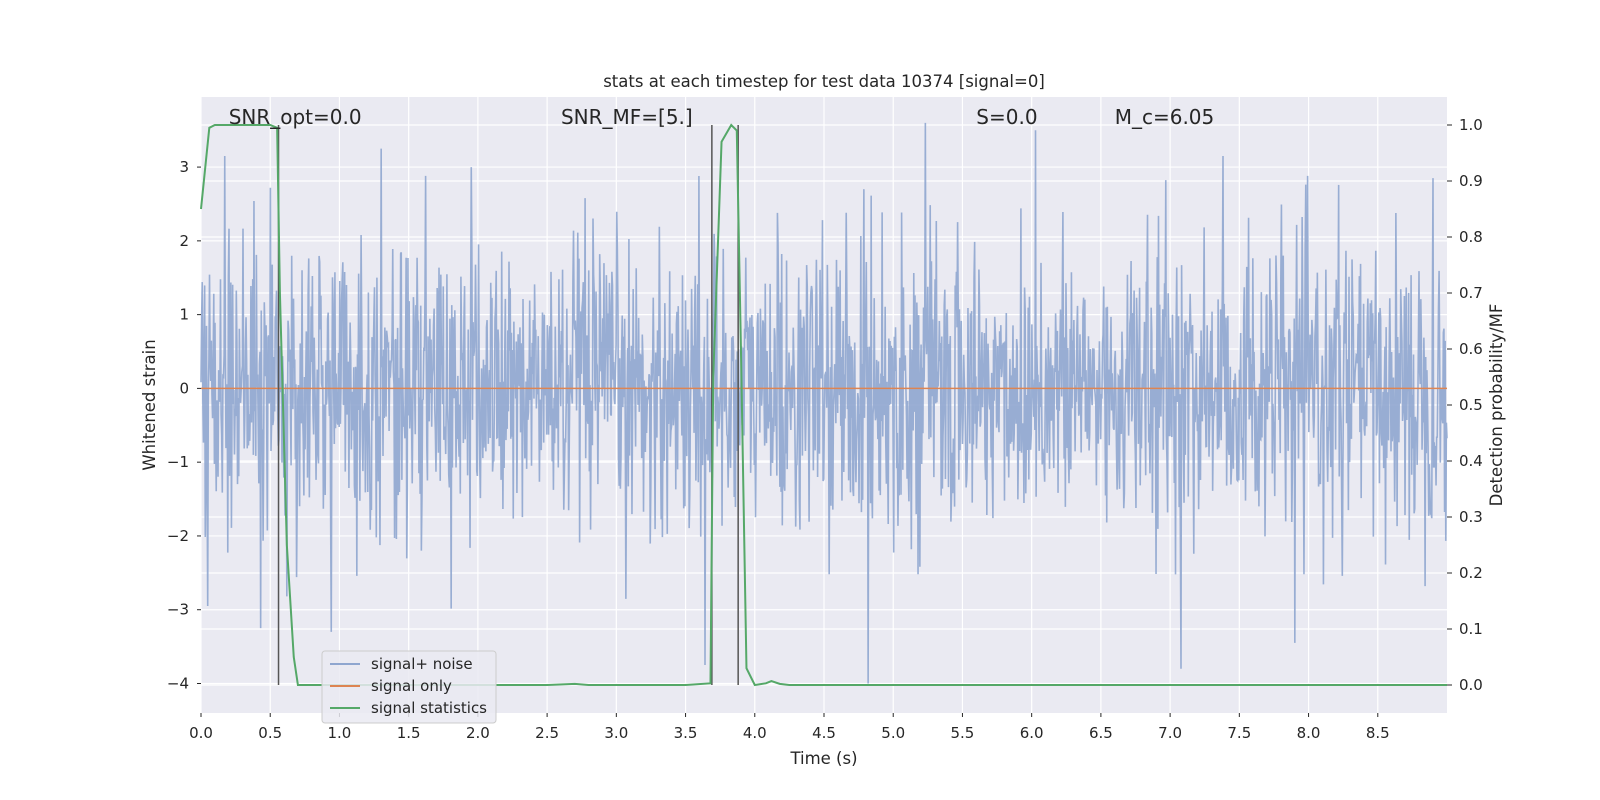 The height and width of the screenshot is (800, 1600). I want to click on legend-label-signal-only: signal only, so click(411, 686).